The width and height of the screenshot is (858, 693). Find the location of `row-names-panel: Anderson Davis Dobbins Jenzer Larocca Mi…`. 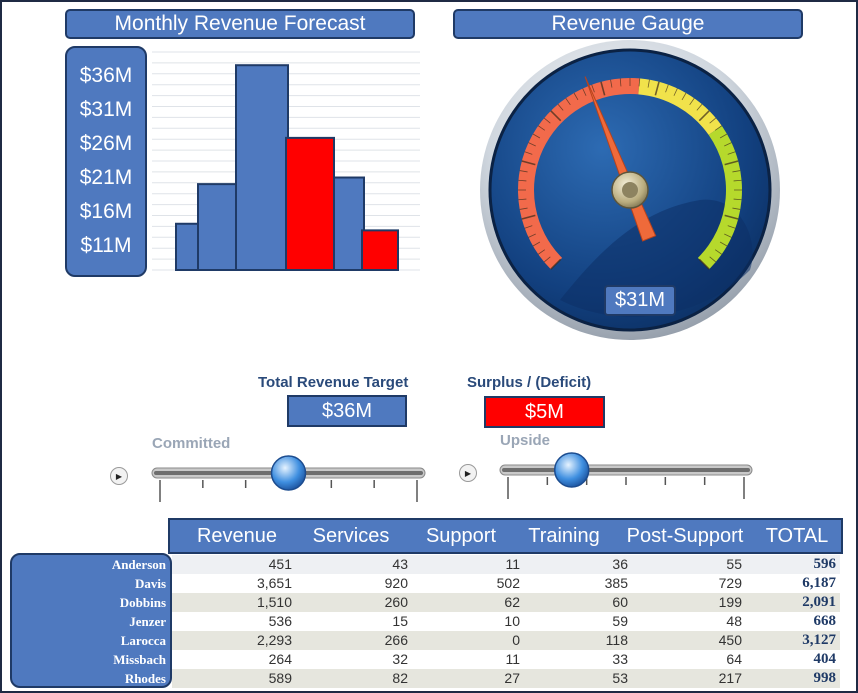

row-names-panel: Anderson Davis Dobbins Jenzer Larocca Mi… is located at coordinates (91, 620).